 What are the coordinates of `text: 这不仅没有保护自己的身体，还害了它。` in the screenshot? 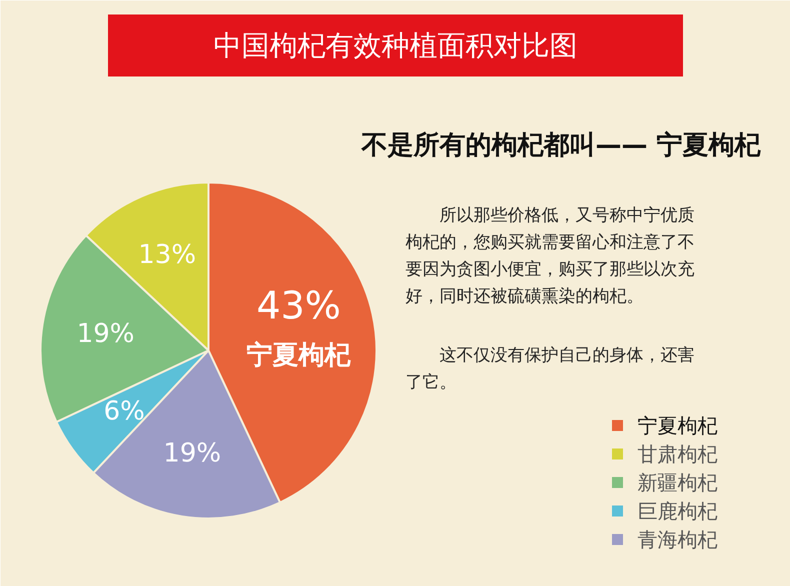 It's located at (550, 369).